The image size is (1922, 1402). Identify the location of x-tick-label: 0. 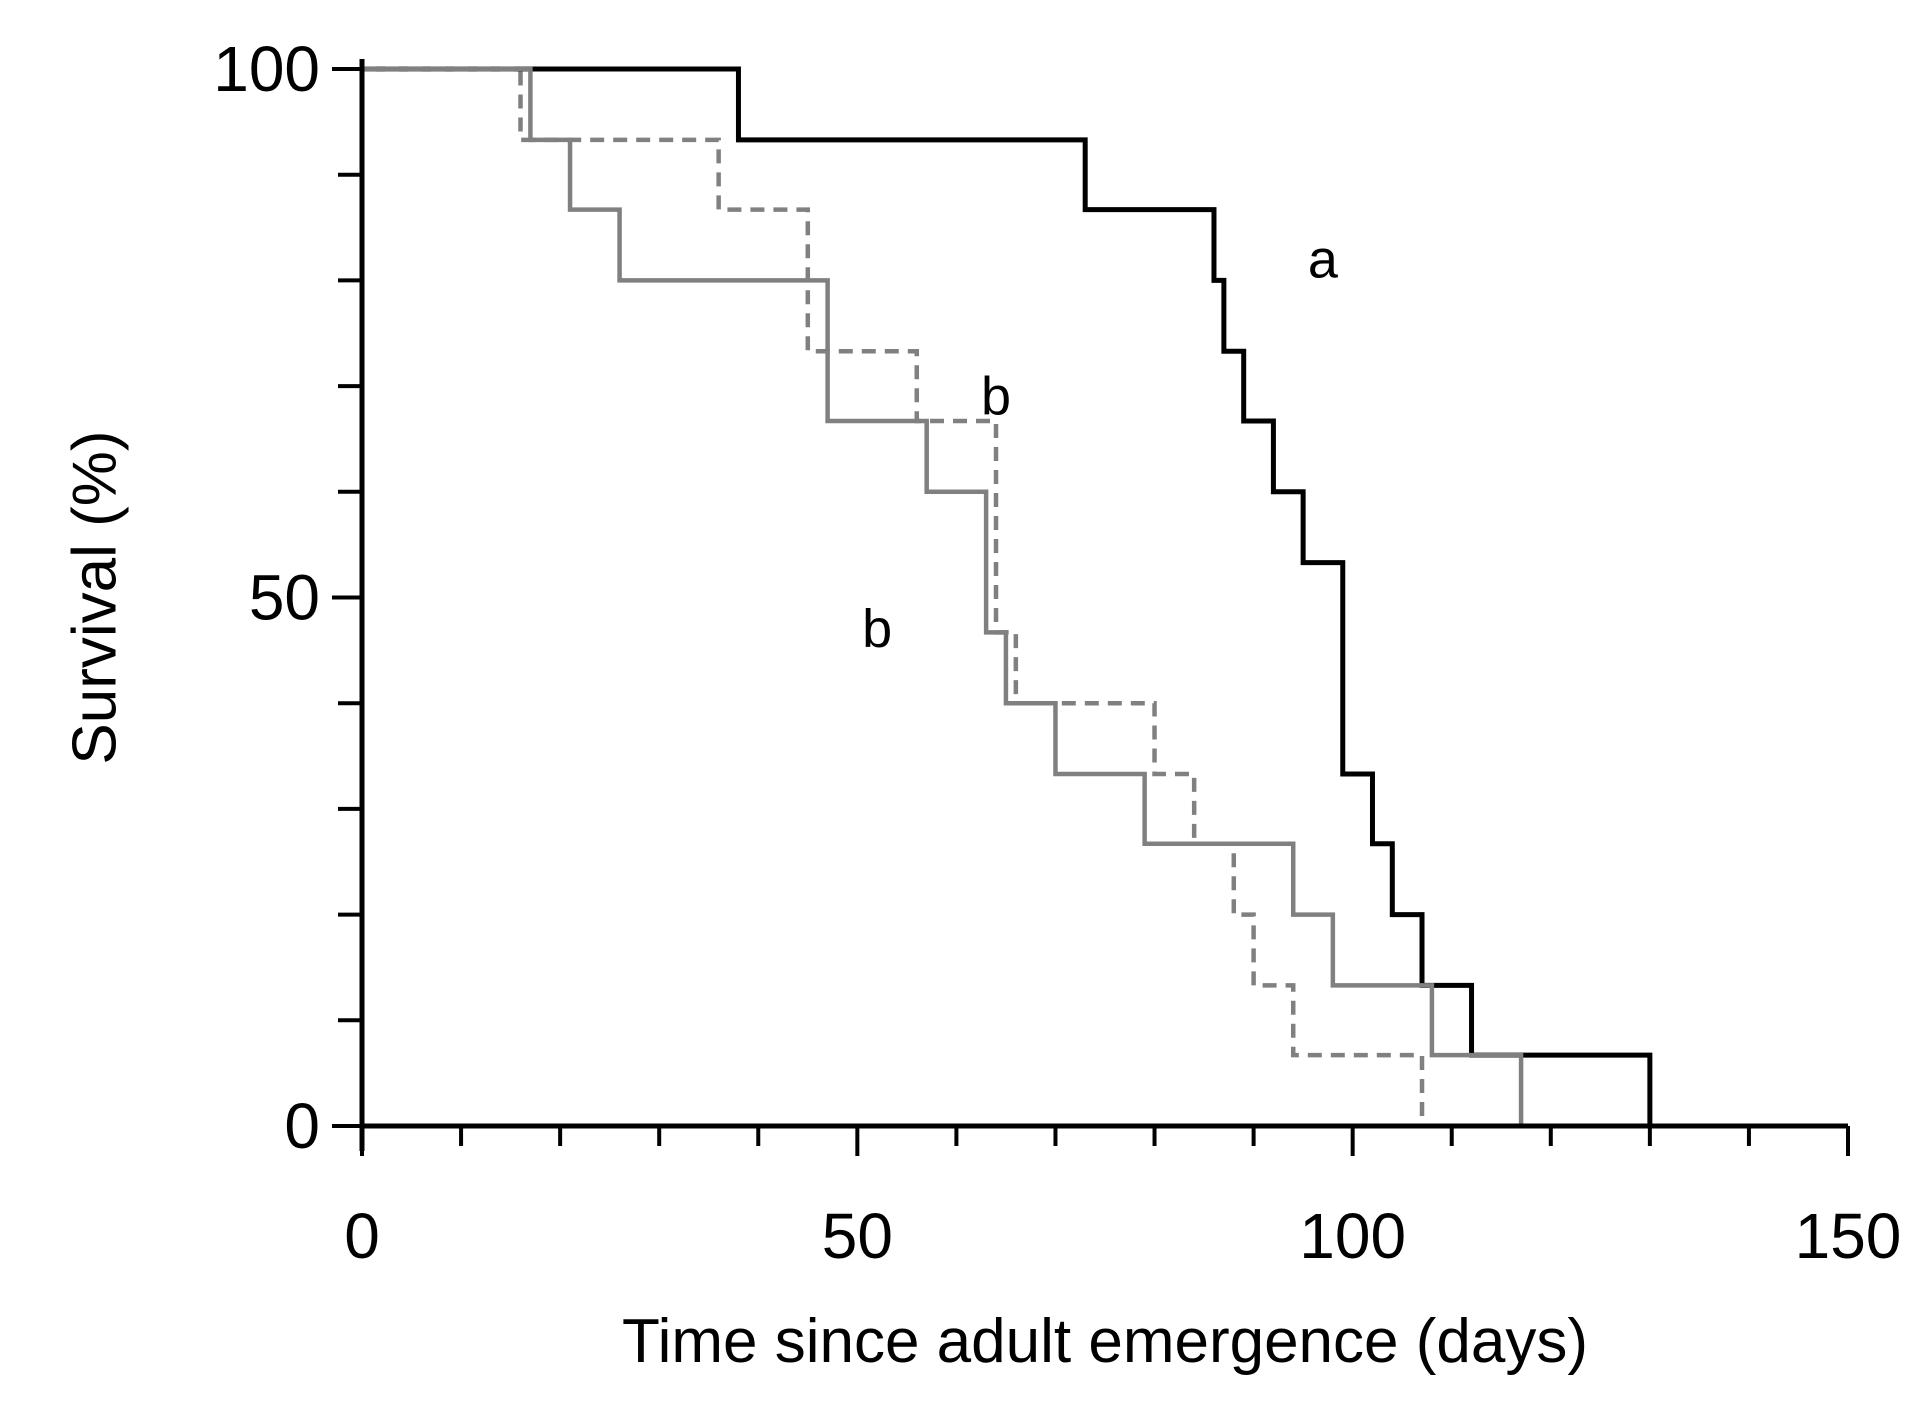
(362, 1236).